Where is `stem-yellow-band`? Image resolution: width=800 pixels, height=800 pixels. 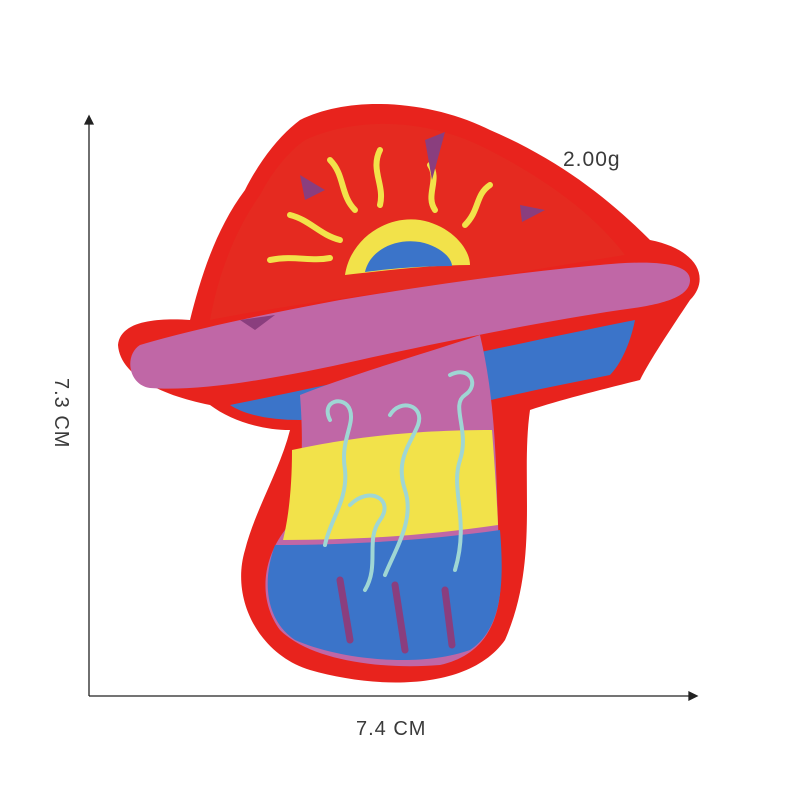 stem-yellow-band is located at coordinates (390, 485).